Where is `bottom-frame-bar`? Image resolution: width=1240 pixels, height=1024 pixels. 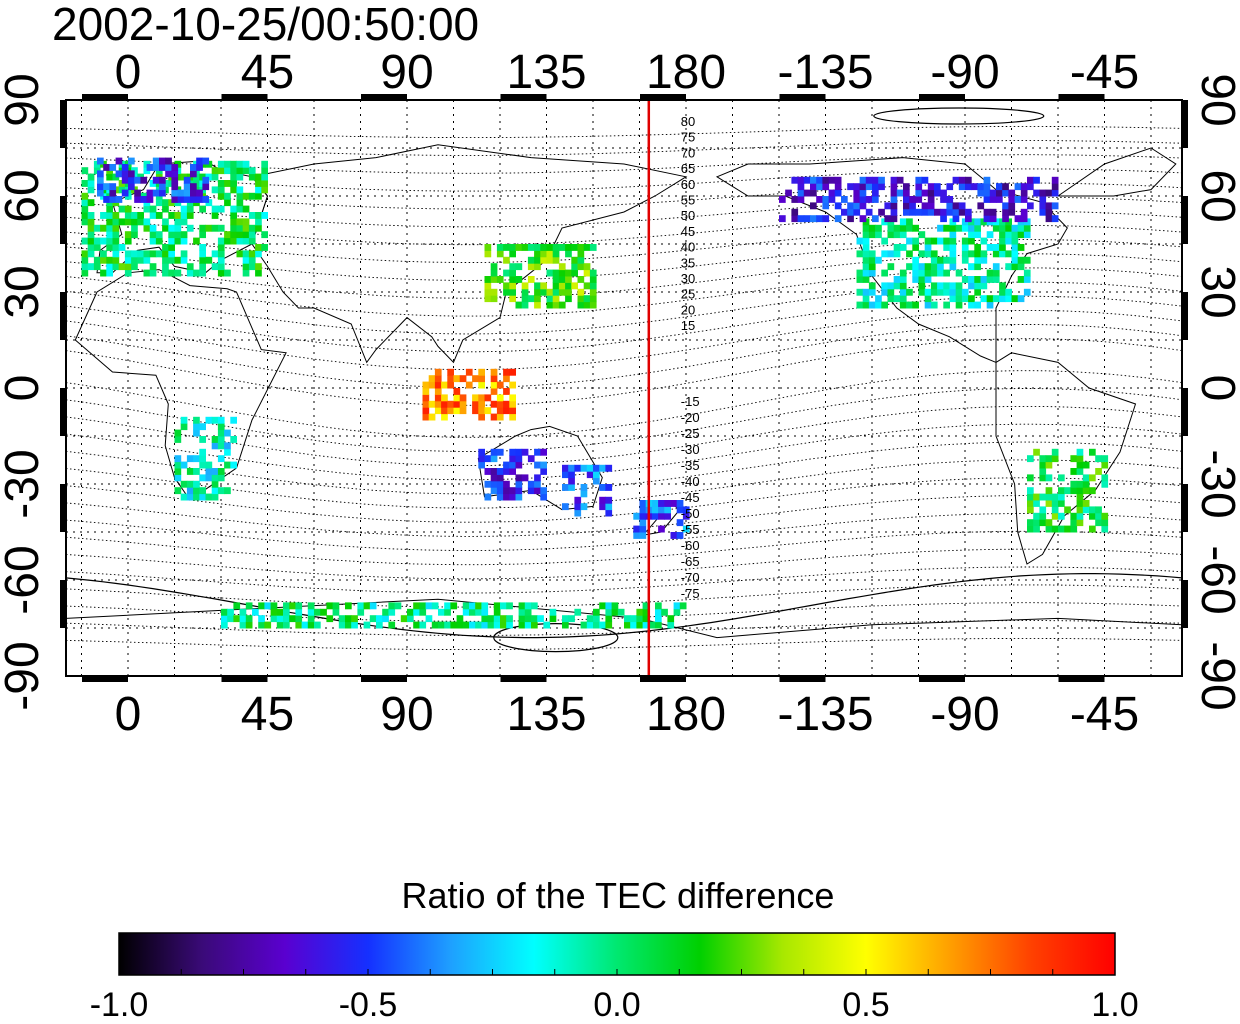 bottom-frame-bar is located at coordinates (1081, 679).